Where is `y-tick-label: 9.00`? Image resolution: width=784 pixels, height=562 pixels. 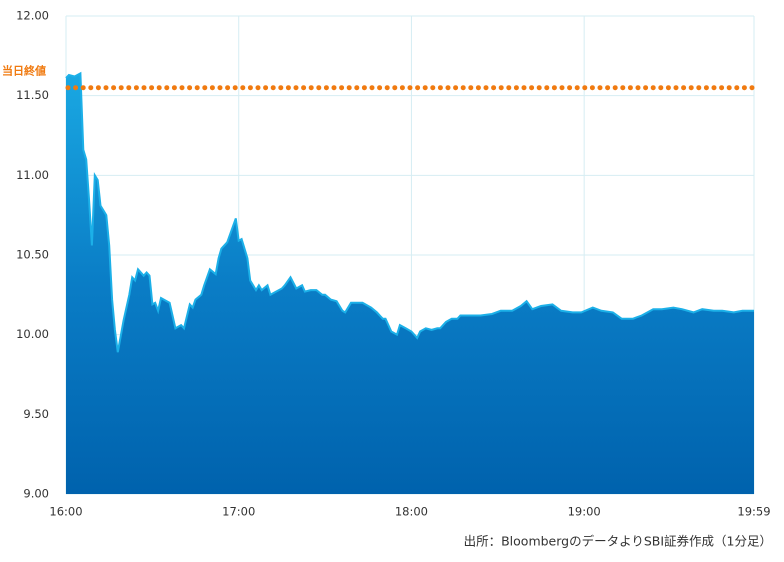
y-tick-label: 9.00 is located at coordinates (36, 494).